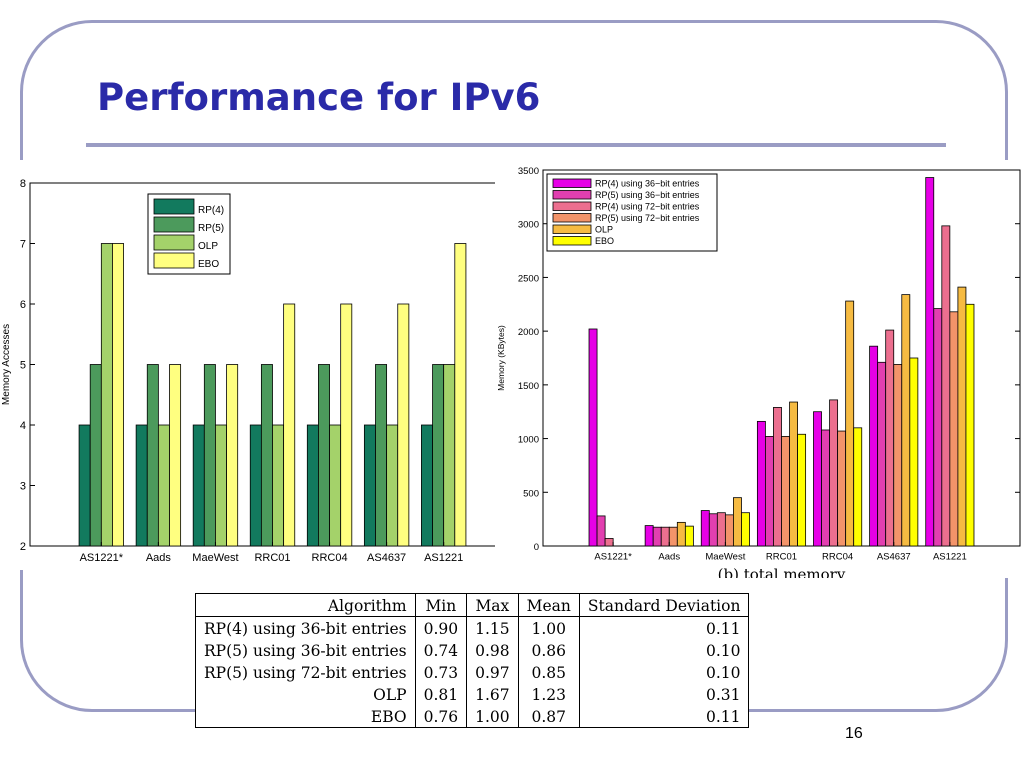 The width and height of the screenshot is (1024, 768). What do you see at coordinates (440, 627) in the screenshot?
I see `cell-min: 0.90` at bounding box center [440, 627].